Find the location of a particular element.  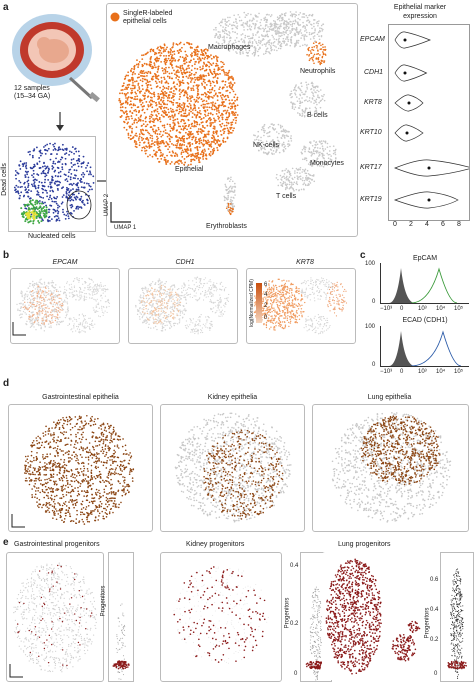

color-scale-bar is located at coordinates (259, 303).